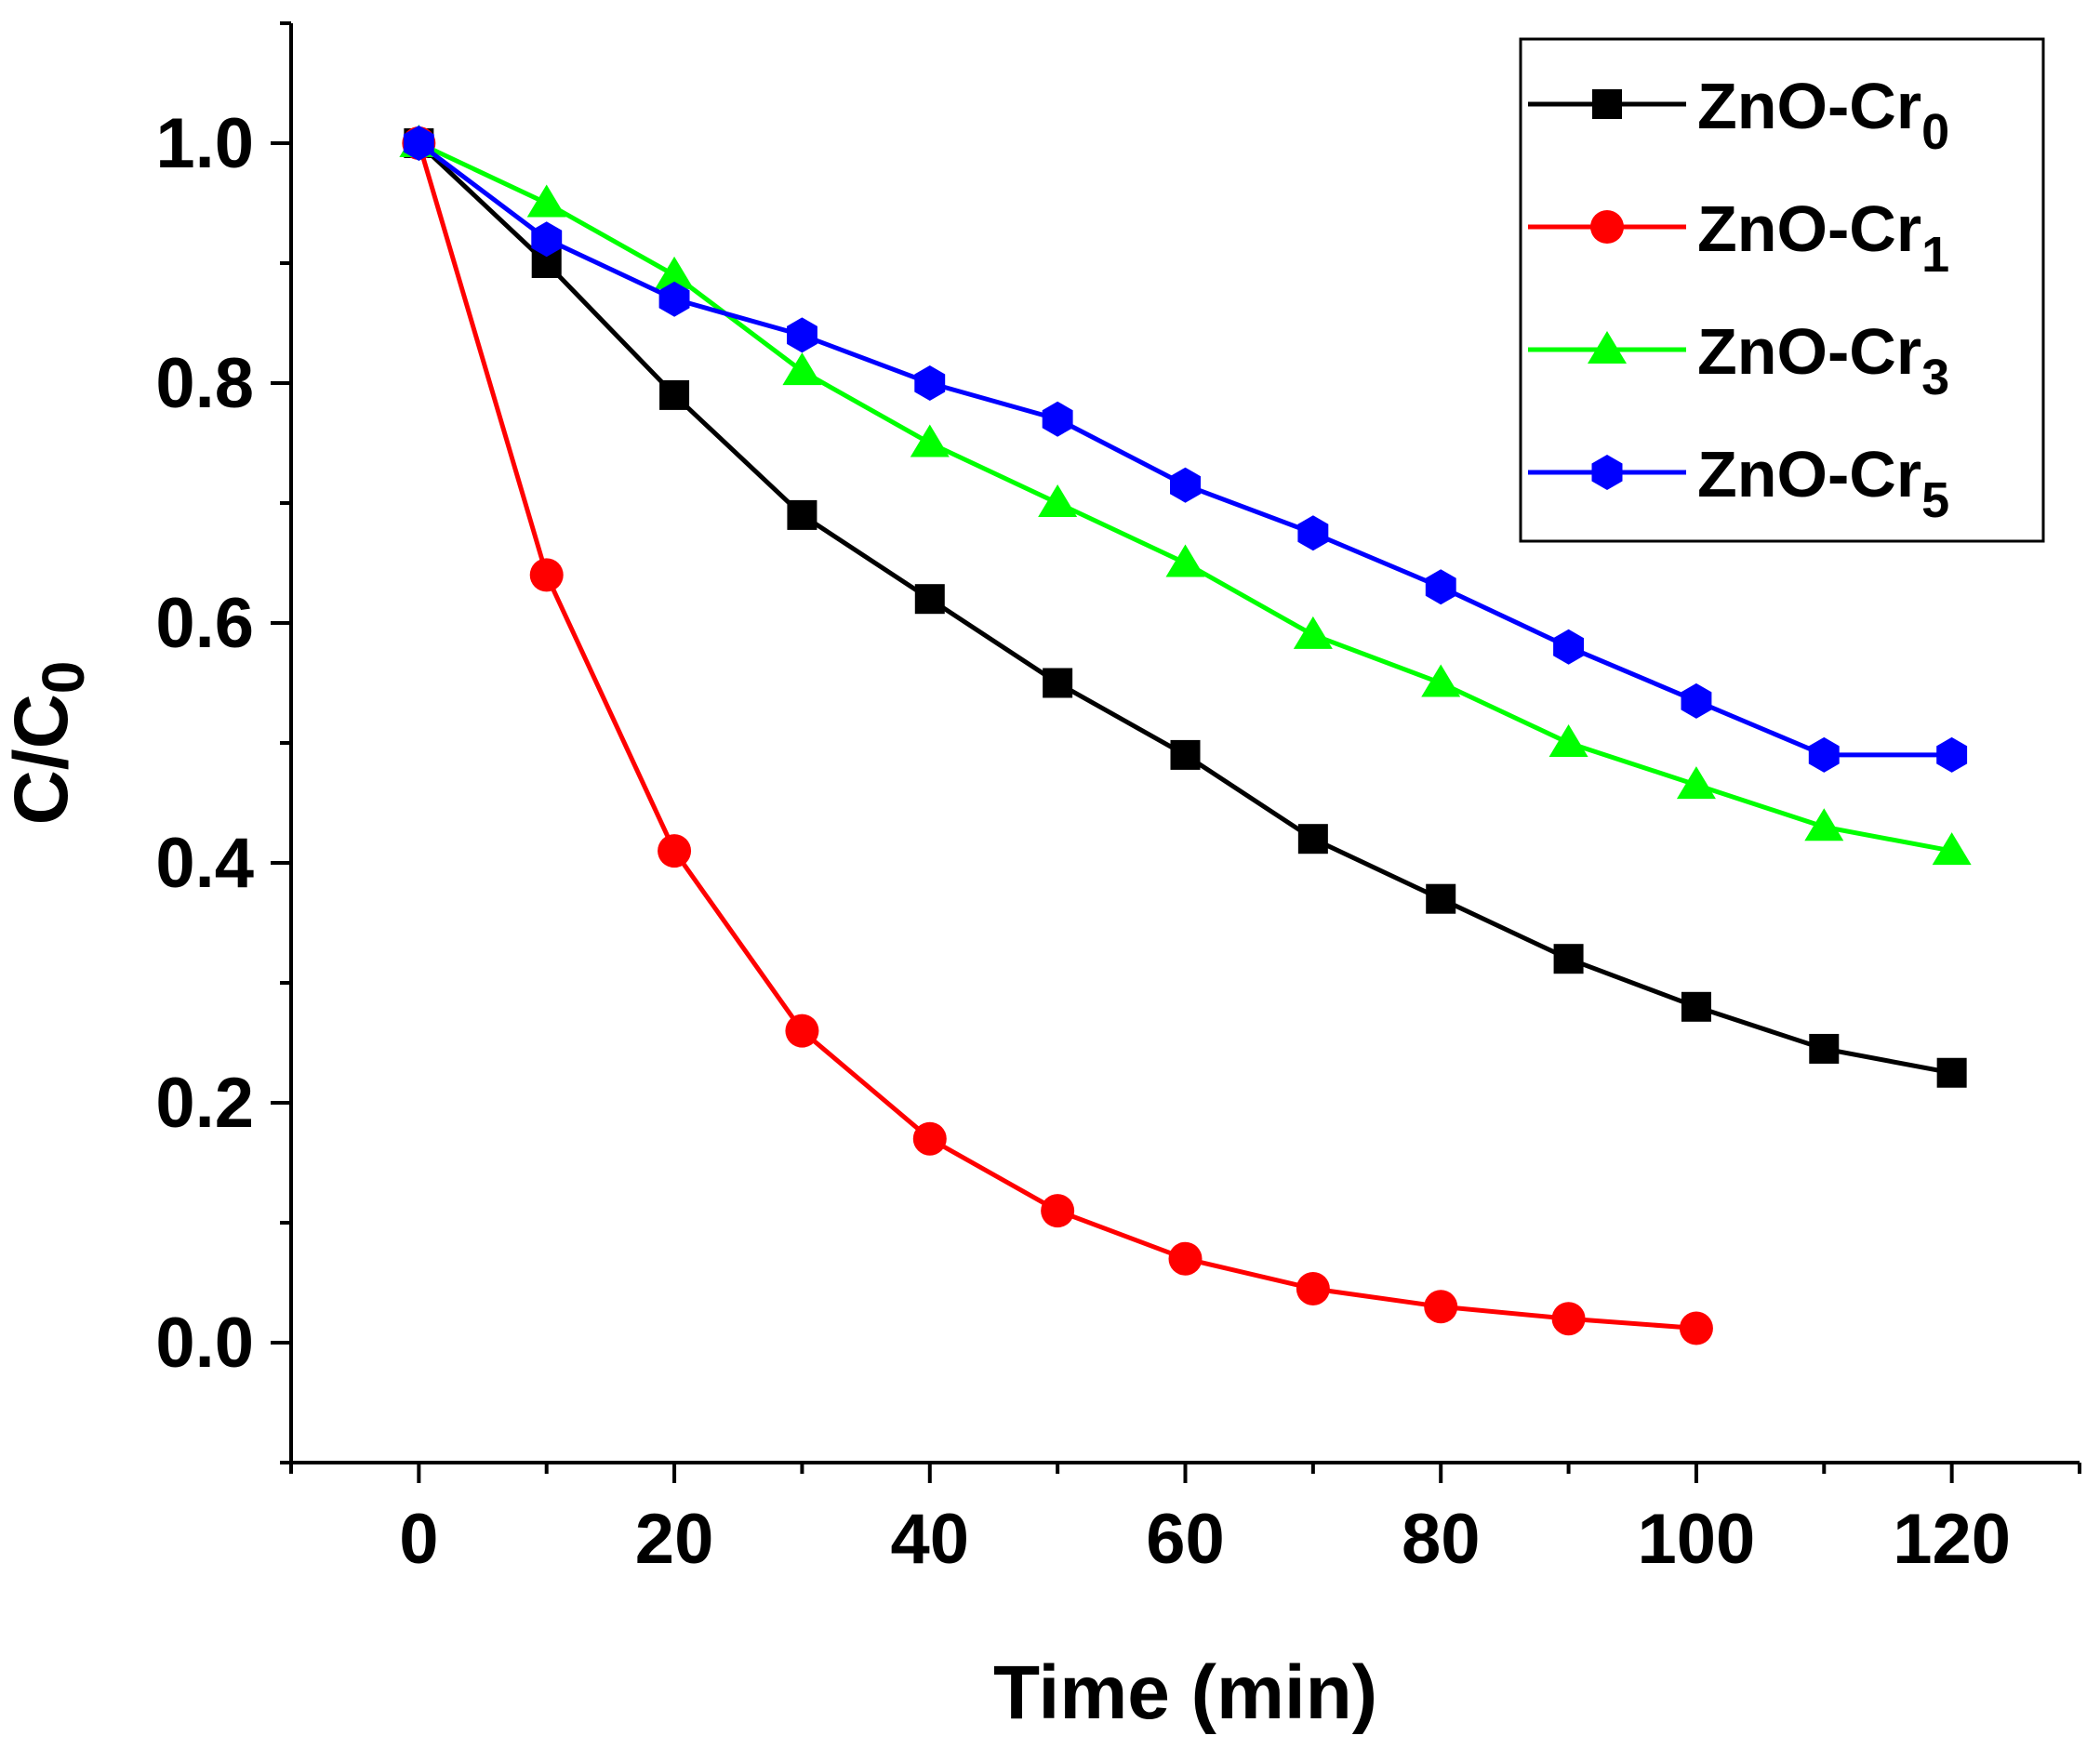 This screenshot has height=1749, width=2100. What do you see at coordinates (1935, 500) in the screenshot?
I see `legend-label-subscript: 5` at bounding box center [1935, 500].